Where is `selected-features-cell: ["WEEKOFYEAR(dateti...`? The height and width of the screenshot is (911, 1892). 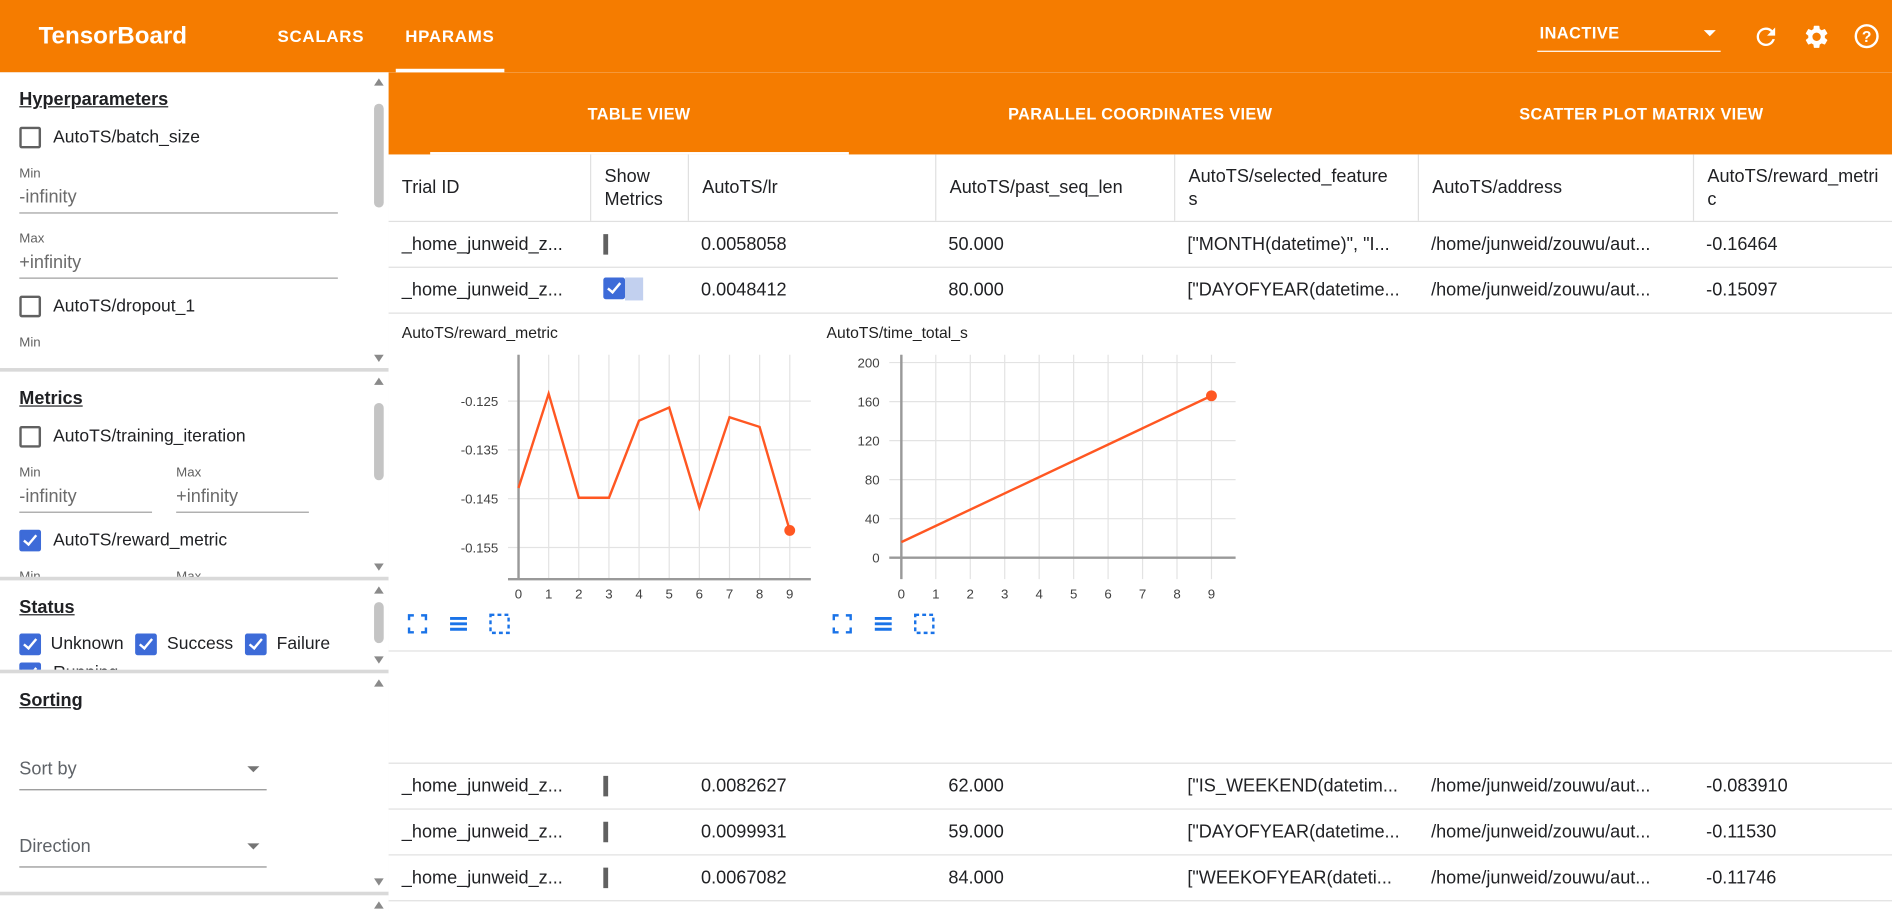
selected-features-cell: ["WEEKOFYEAR(dateti... is located at coordinates (1289, 878).